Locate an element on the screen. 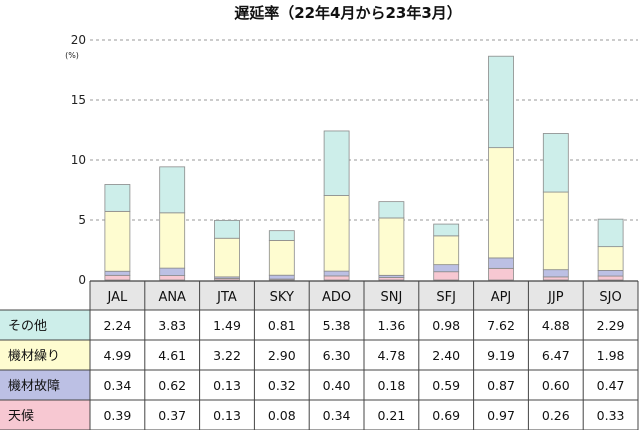  category-label: JAL is located at coordinates (117, 297).